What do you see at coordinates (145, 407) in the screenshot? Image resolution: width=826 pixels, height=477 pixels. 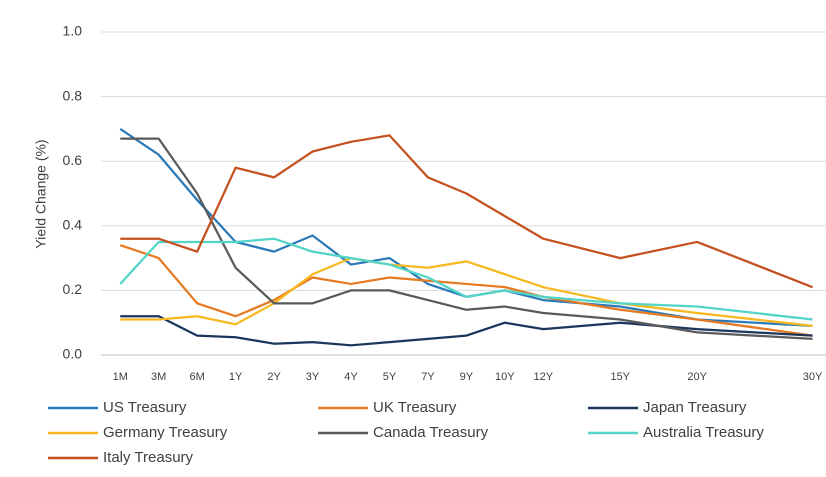 I see `legend-label: US Treasury` at bounding box center [145, 407].